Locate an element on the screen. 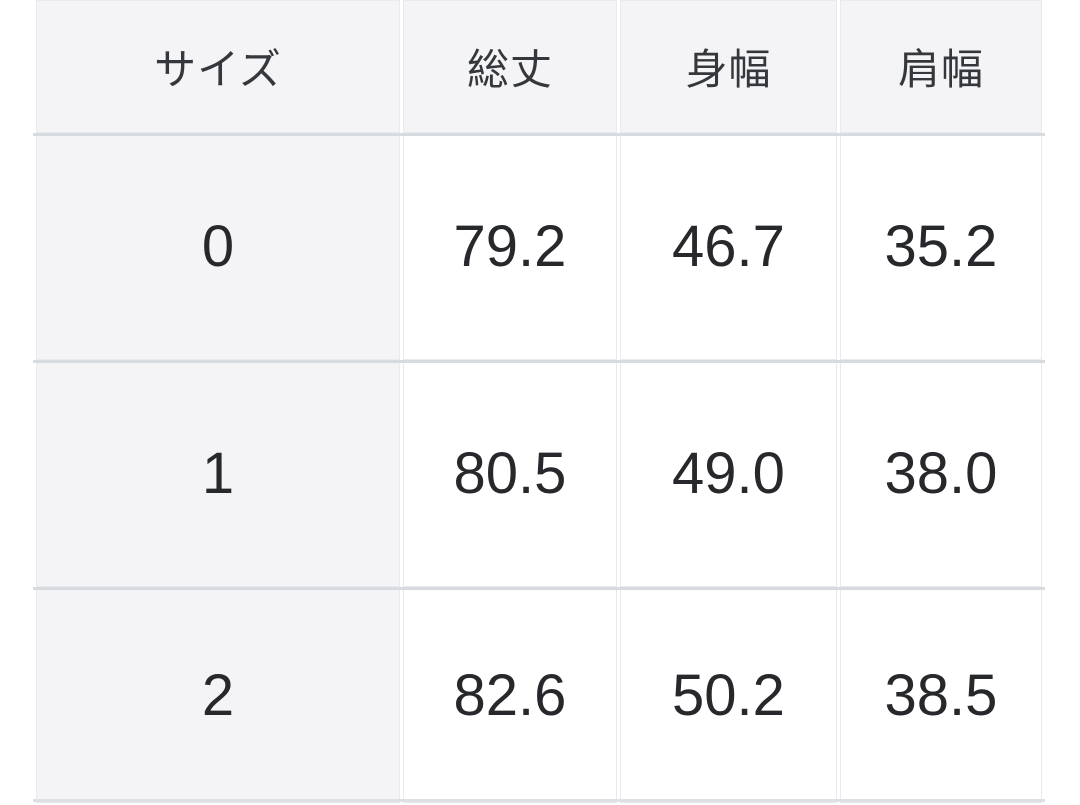 The height and width of the screenshot is (805, 1080). total-length-value: 82.6 is located at coordinates (510, 695).